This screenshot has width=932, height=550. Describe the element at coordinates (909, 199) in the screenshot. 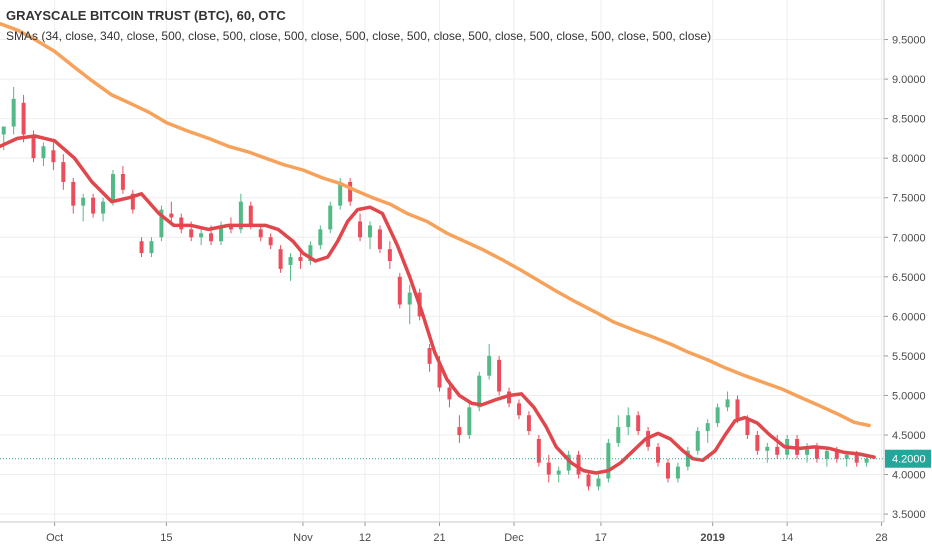

I see `y-tick-label: 7.5000` at that location.